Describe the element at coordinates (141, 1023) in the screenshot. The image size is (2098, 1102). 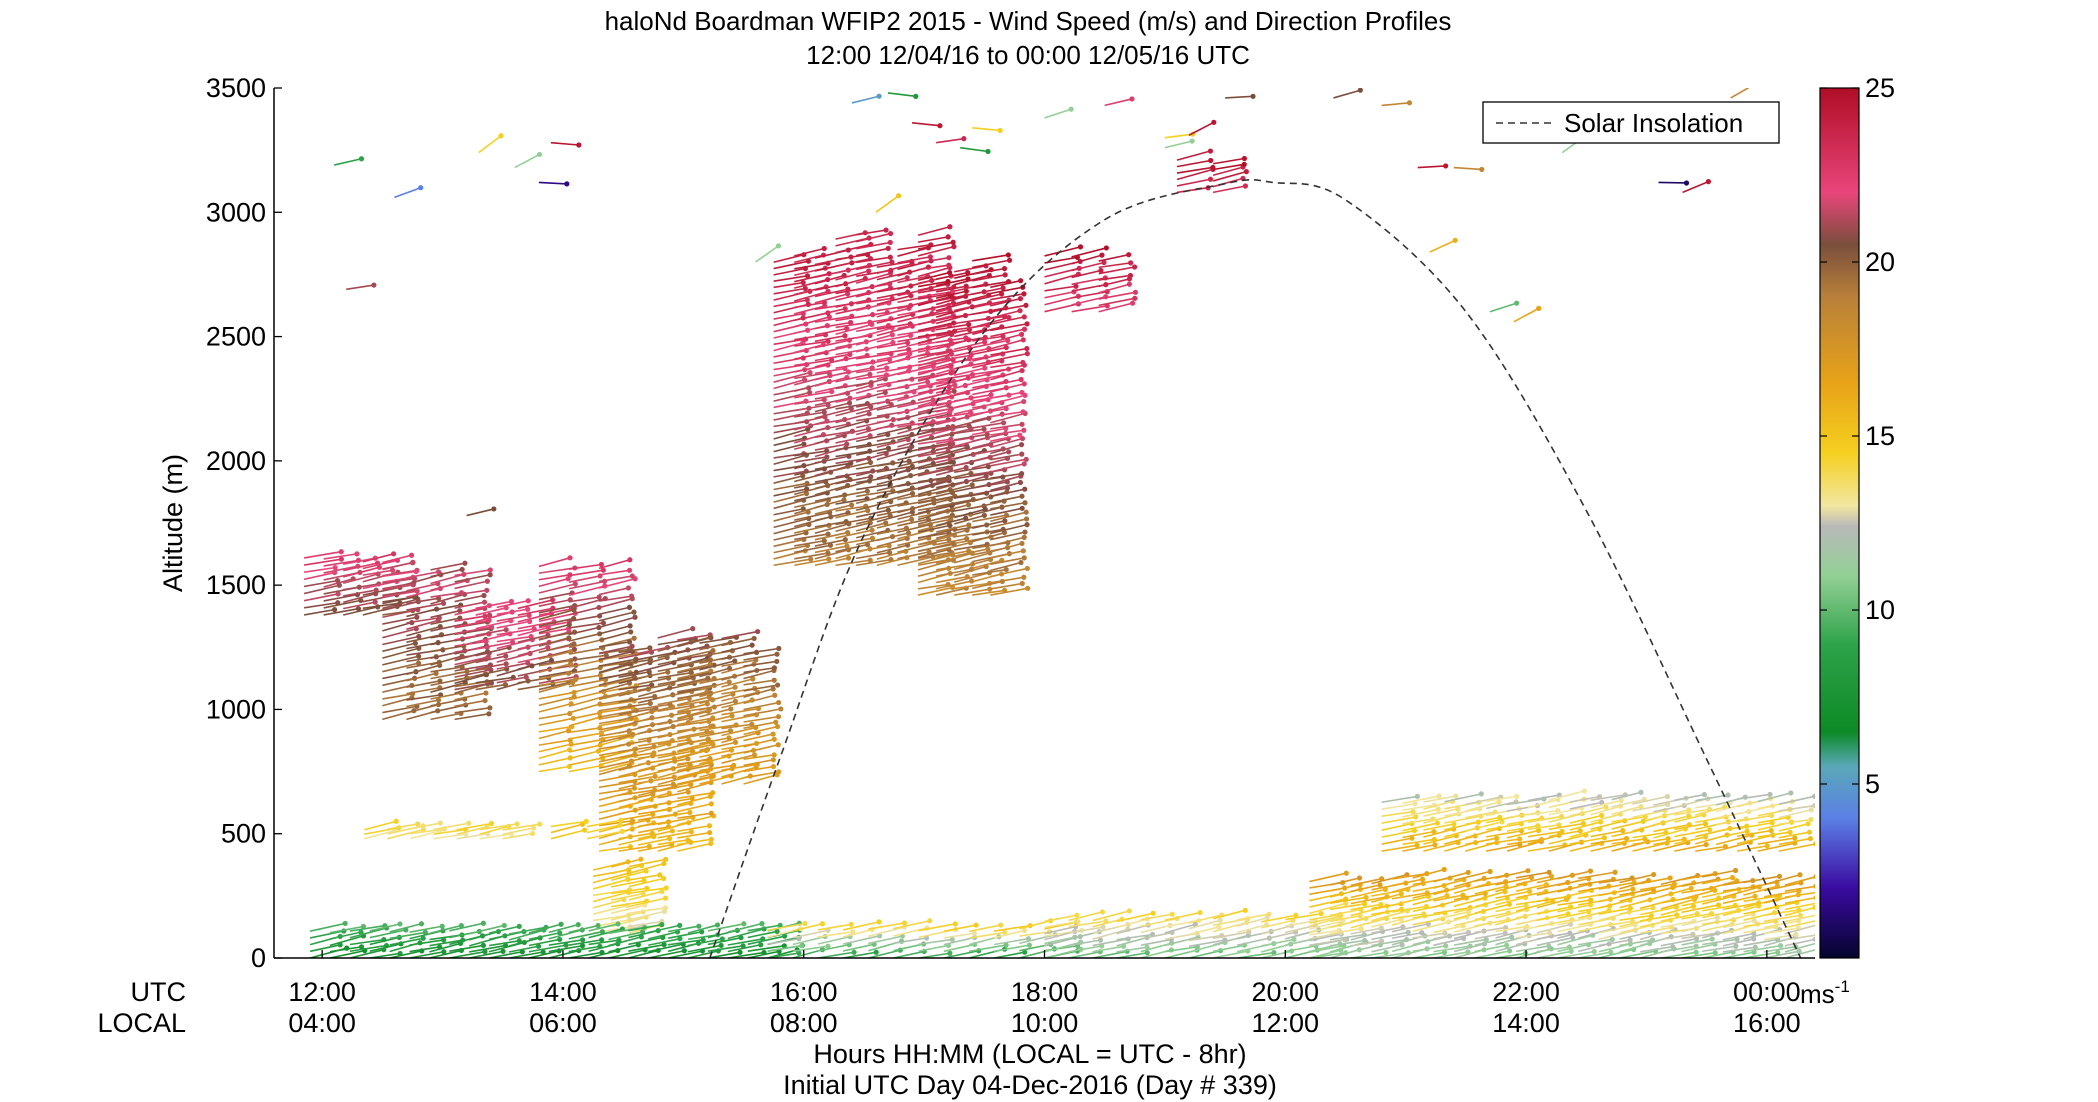
I see `local-row-label: LOCAL` at that location.